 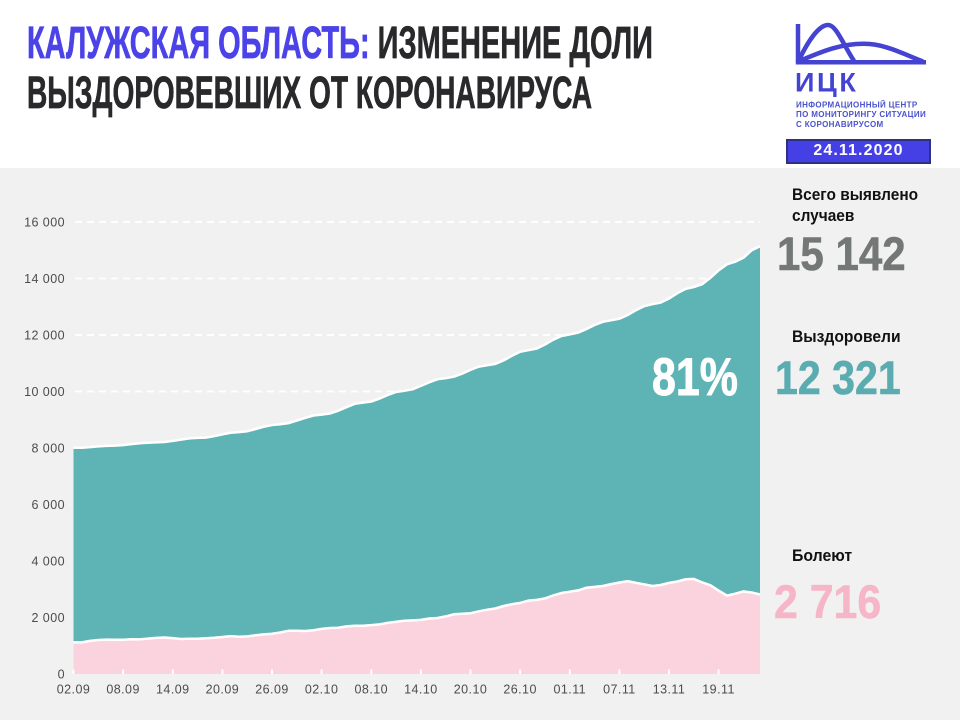 I want to click on svg-text: 4 000, so click(x=48, y=562).